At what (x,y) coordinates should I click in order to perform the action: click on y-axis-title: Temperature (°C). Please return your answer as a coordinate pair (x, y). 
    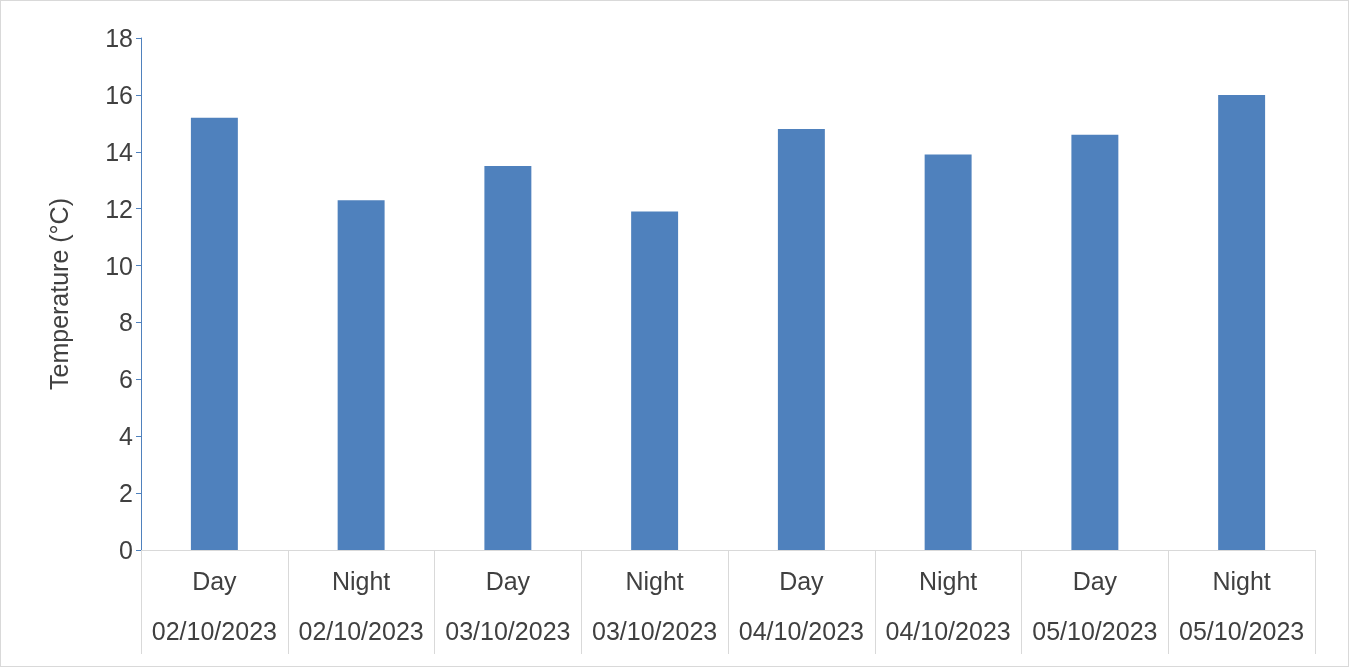
    Looking at the image, I should click on (58, 294).